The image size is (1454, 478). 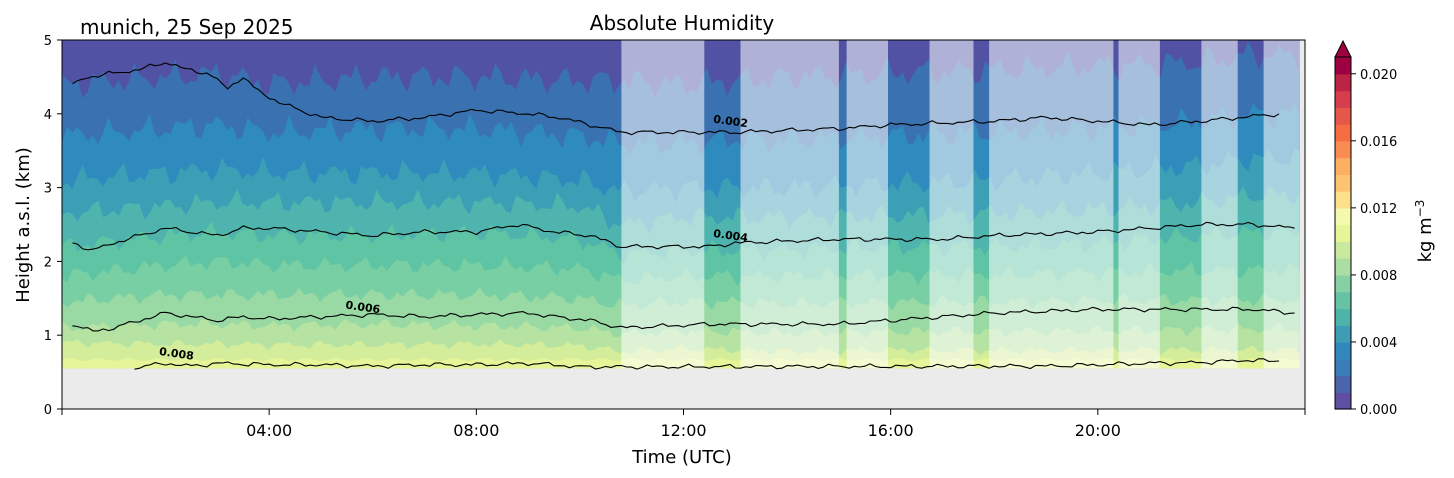 I want to click on x-tick-label-08:00: 08:00, so click(x=476, y=430).